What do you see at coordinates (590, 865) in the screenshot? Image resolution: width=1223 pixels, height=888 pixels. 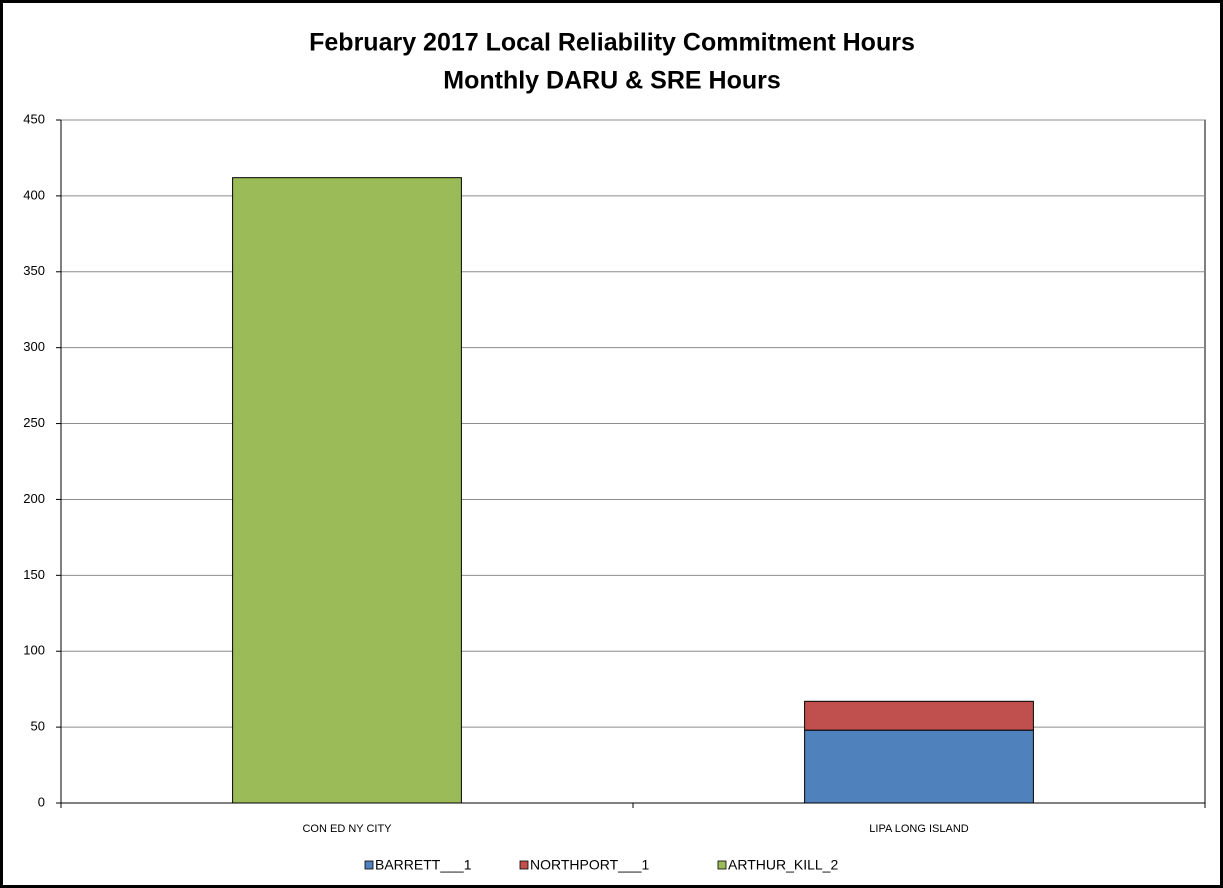 I see `legend-label: NORTHPORT___1` at bounding box center [590, 865].